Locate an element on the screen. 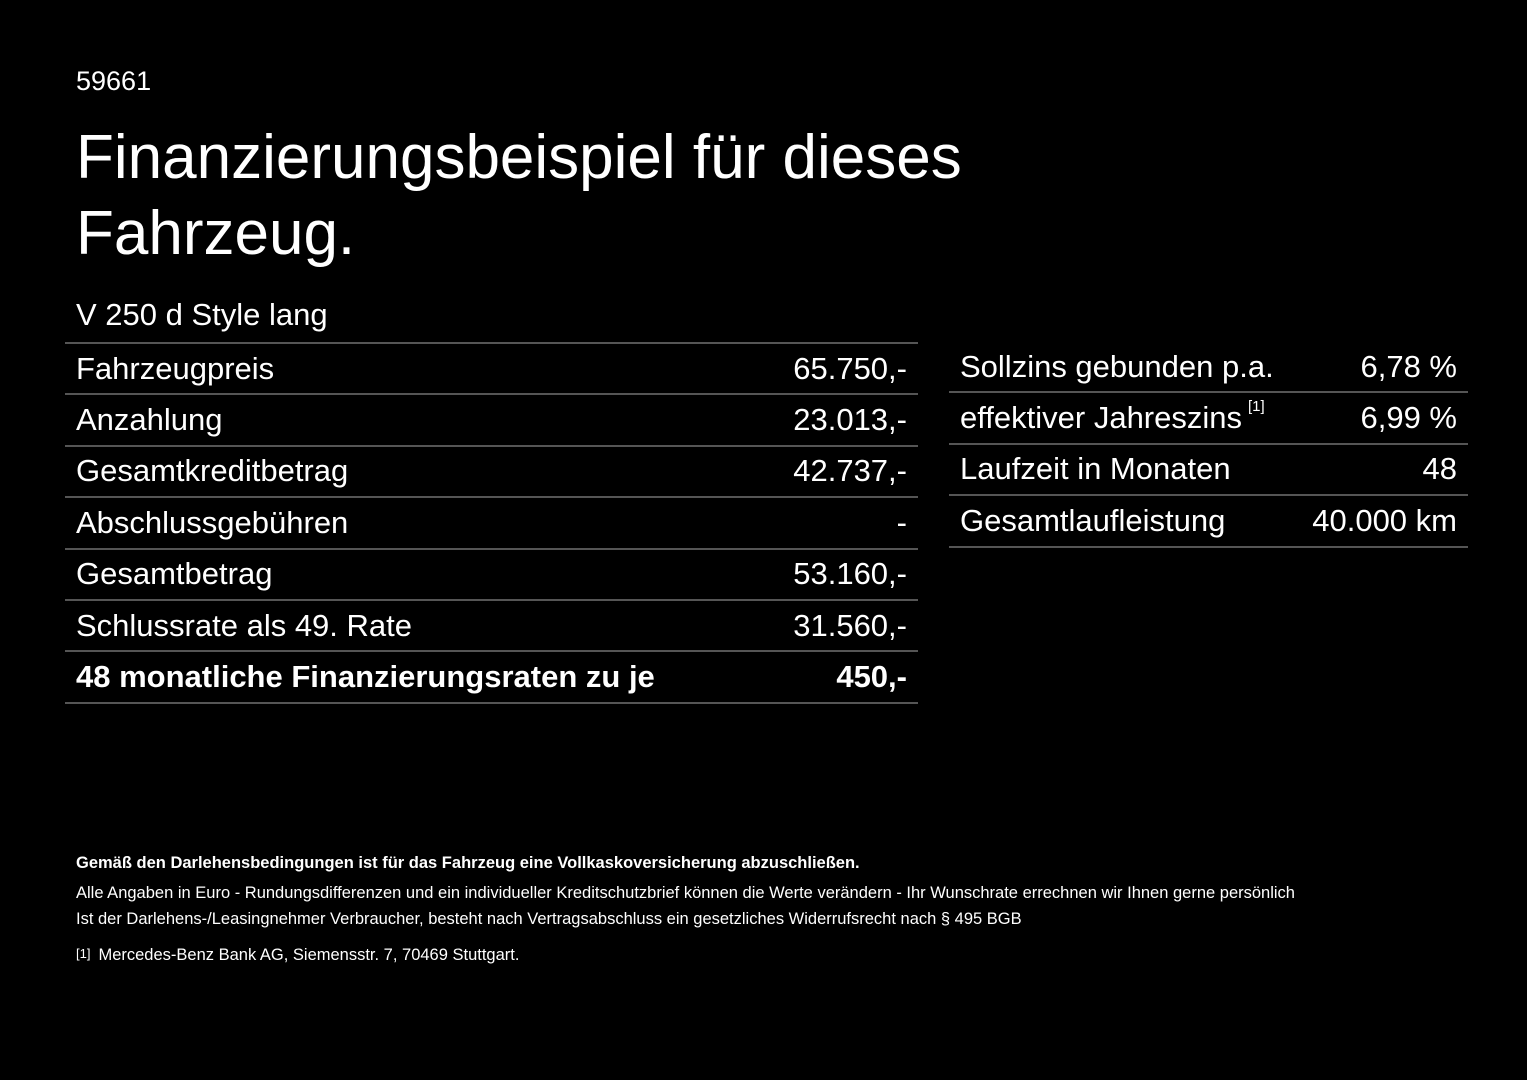 The image size is (1527, 1080). document-id: 59661 is located at coordinates (114, 81).